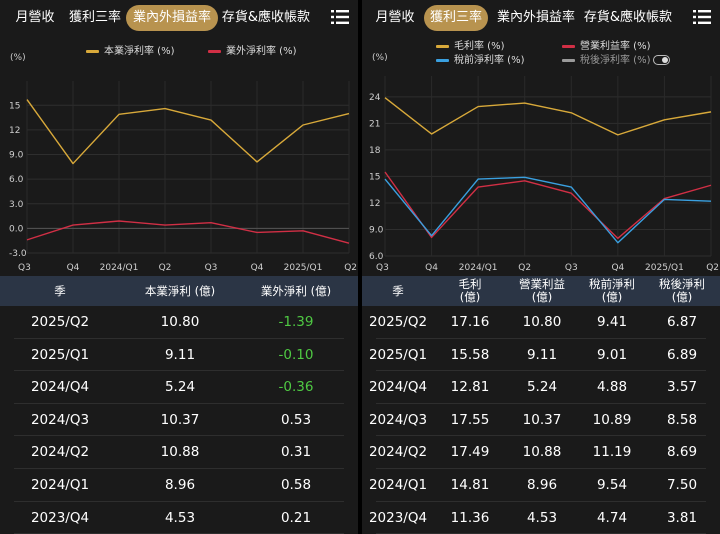 This screenshot has width=720, height=534. I want to click on operating-income-cell: 10.80, so click(180, 322).